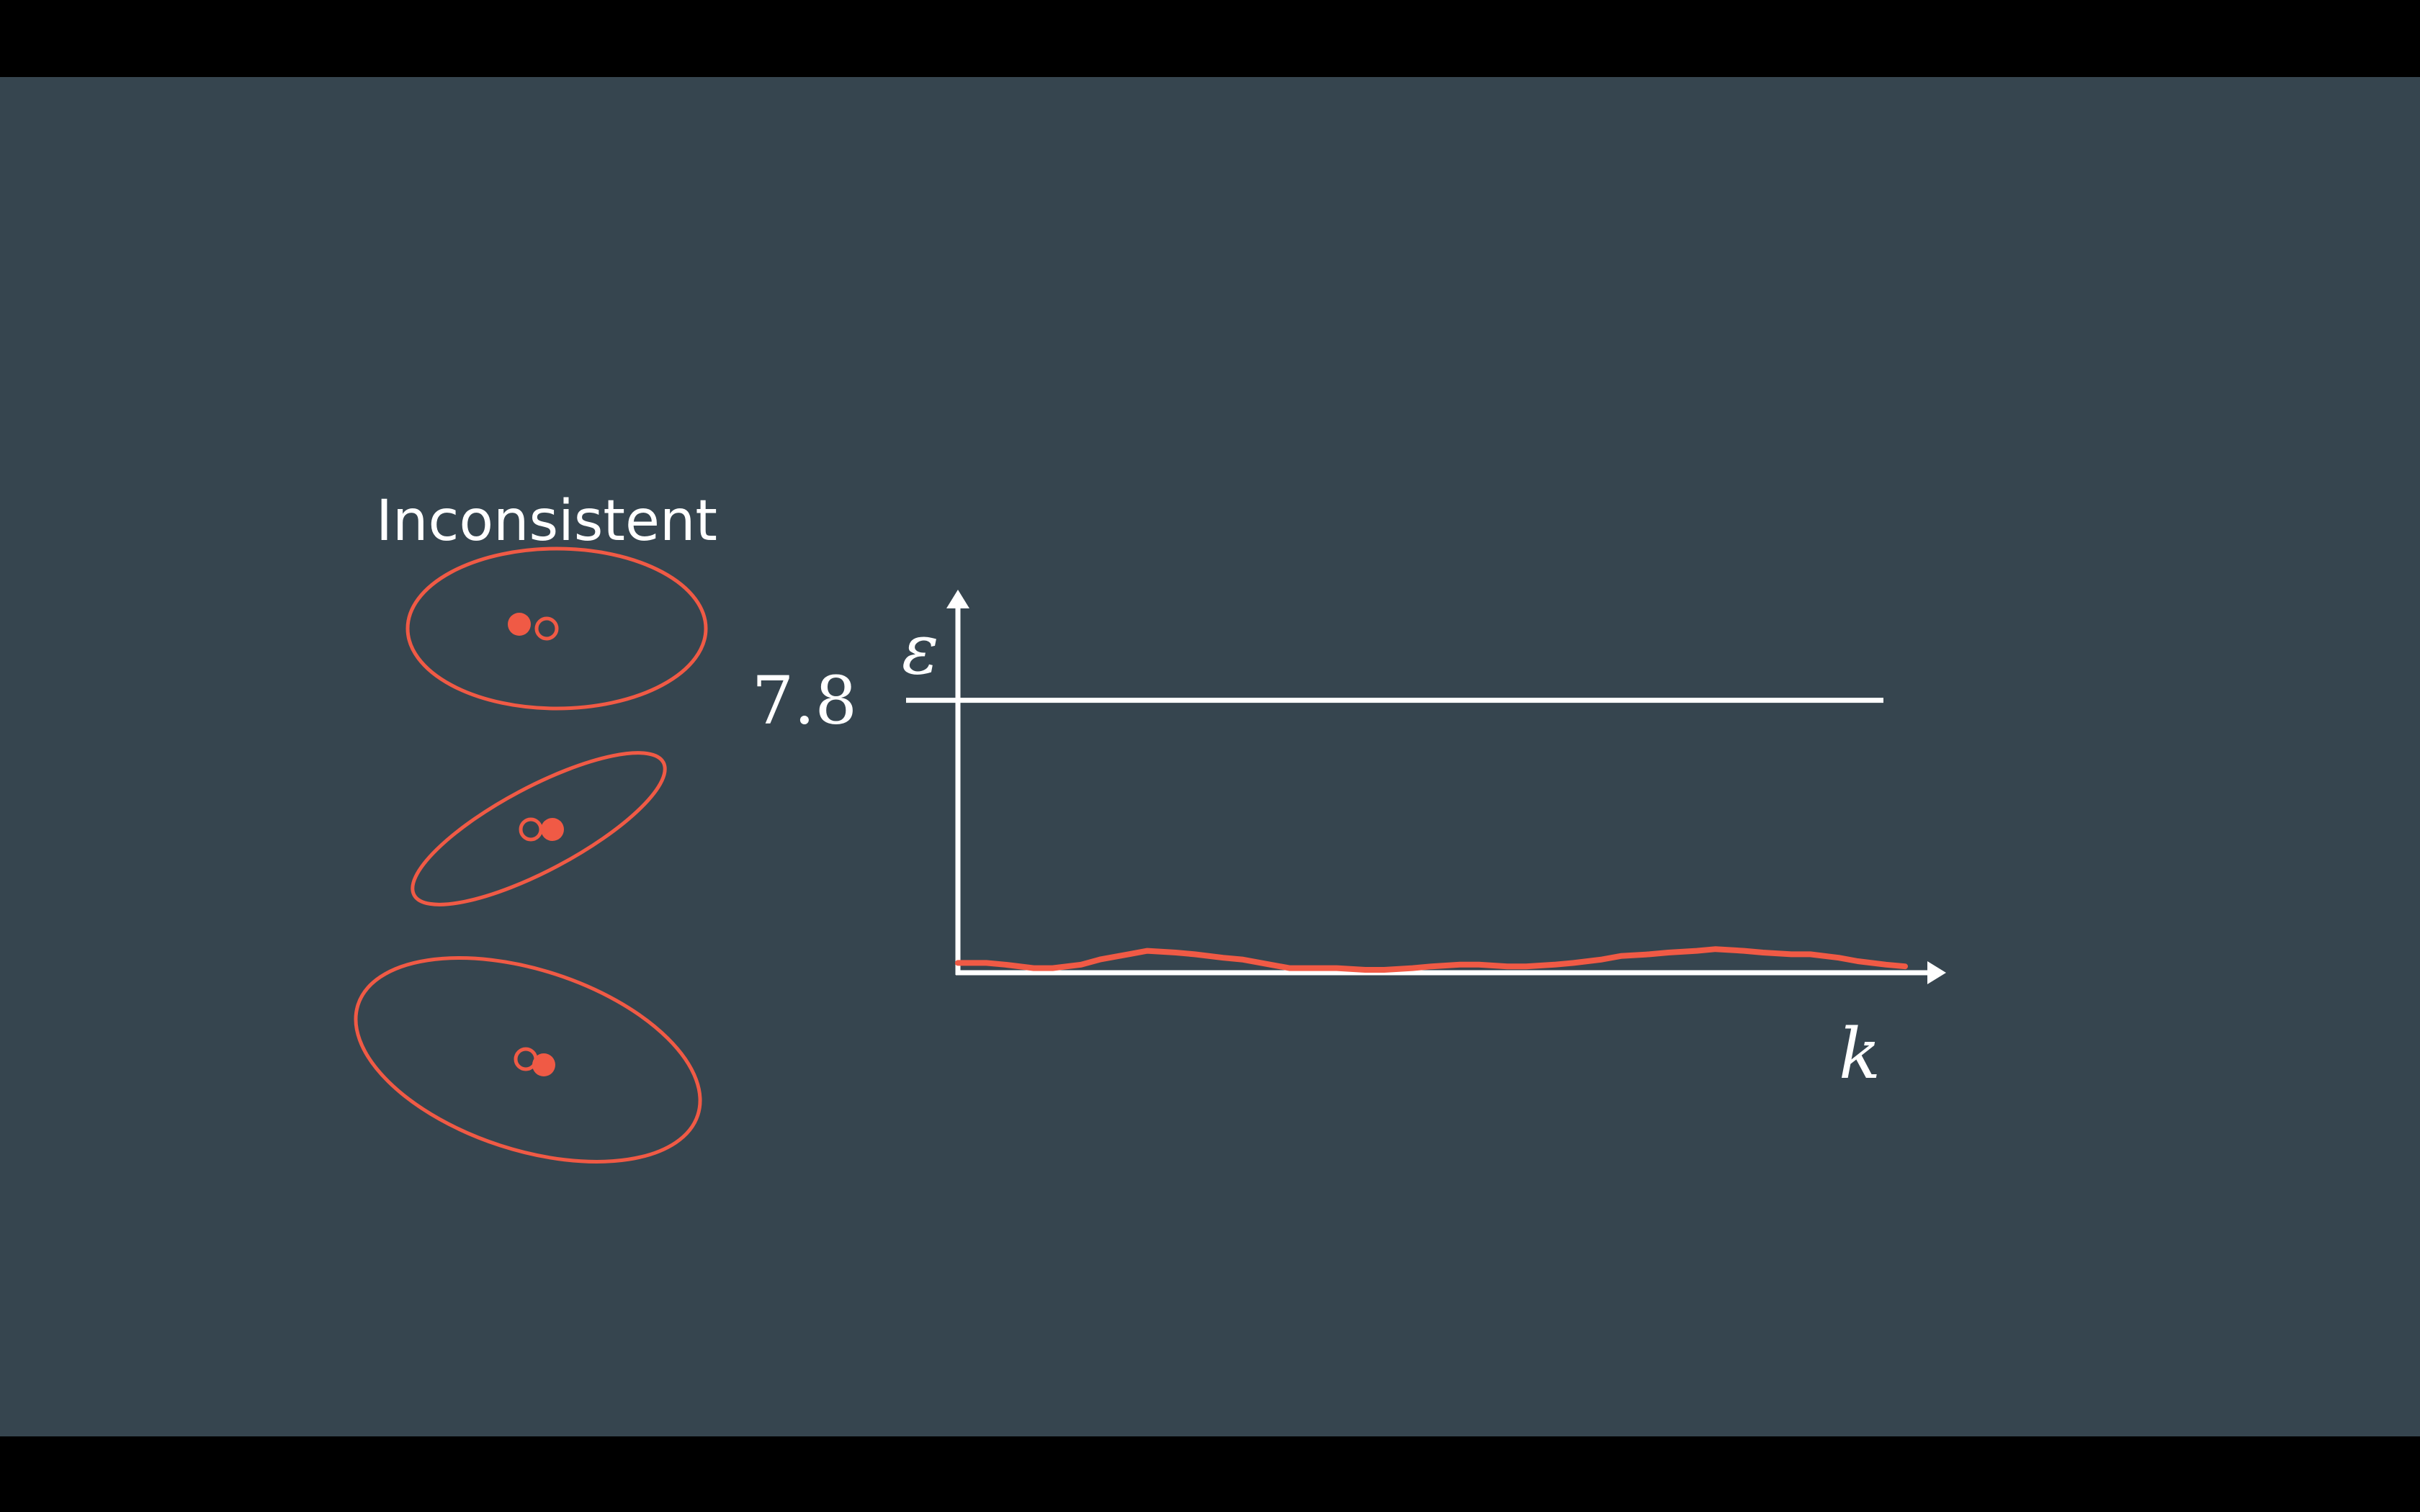 The image size is (2420, 1512). I want to click on x-axis-arrowhead, so click(1936, 972).